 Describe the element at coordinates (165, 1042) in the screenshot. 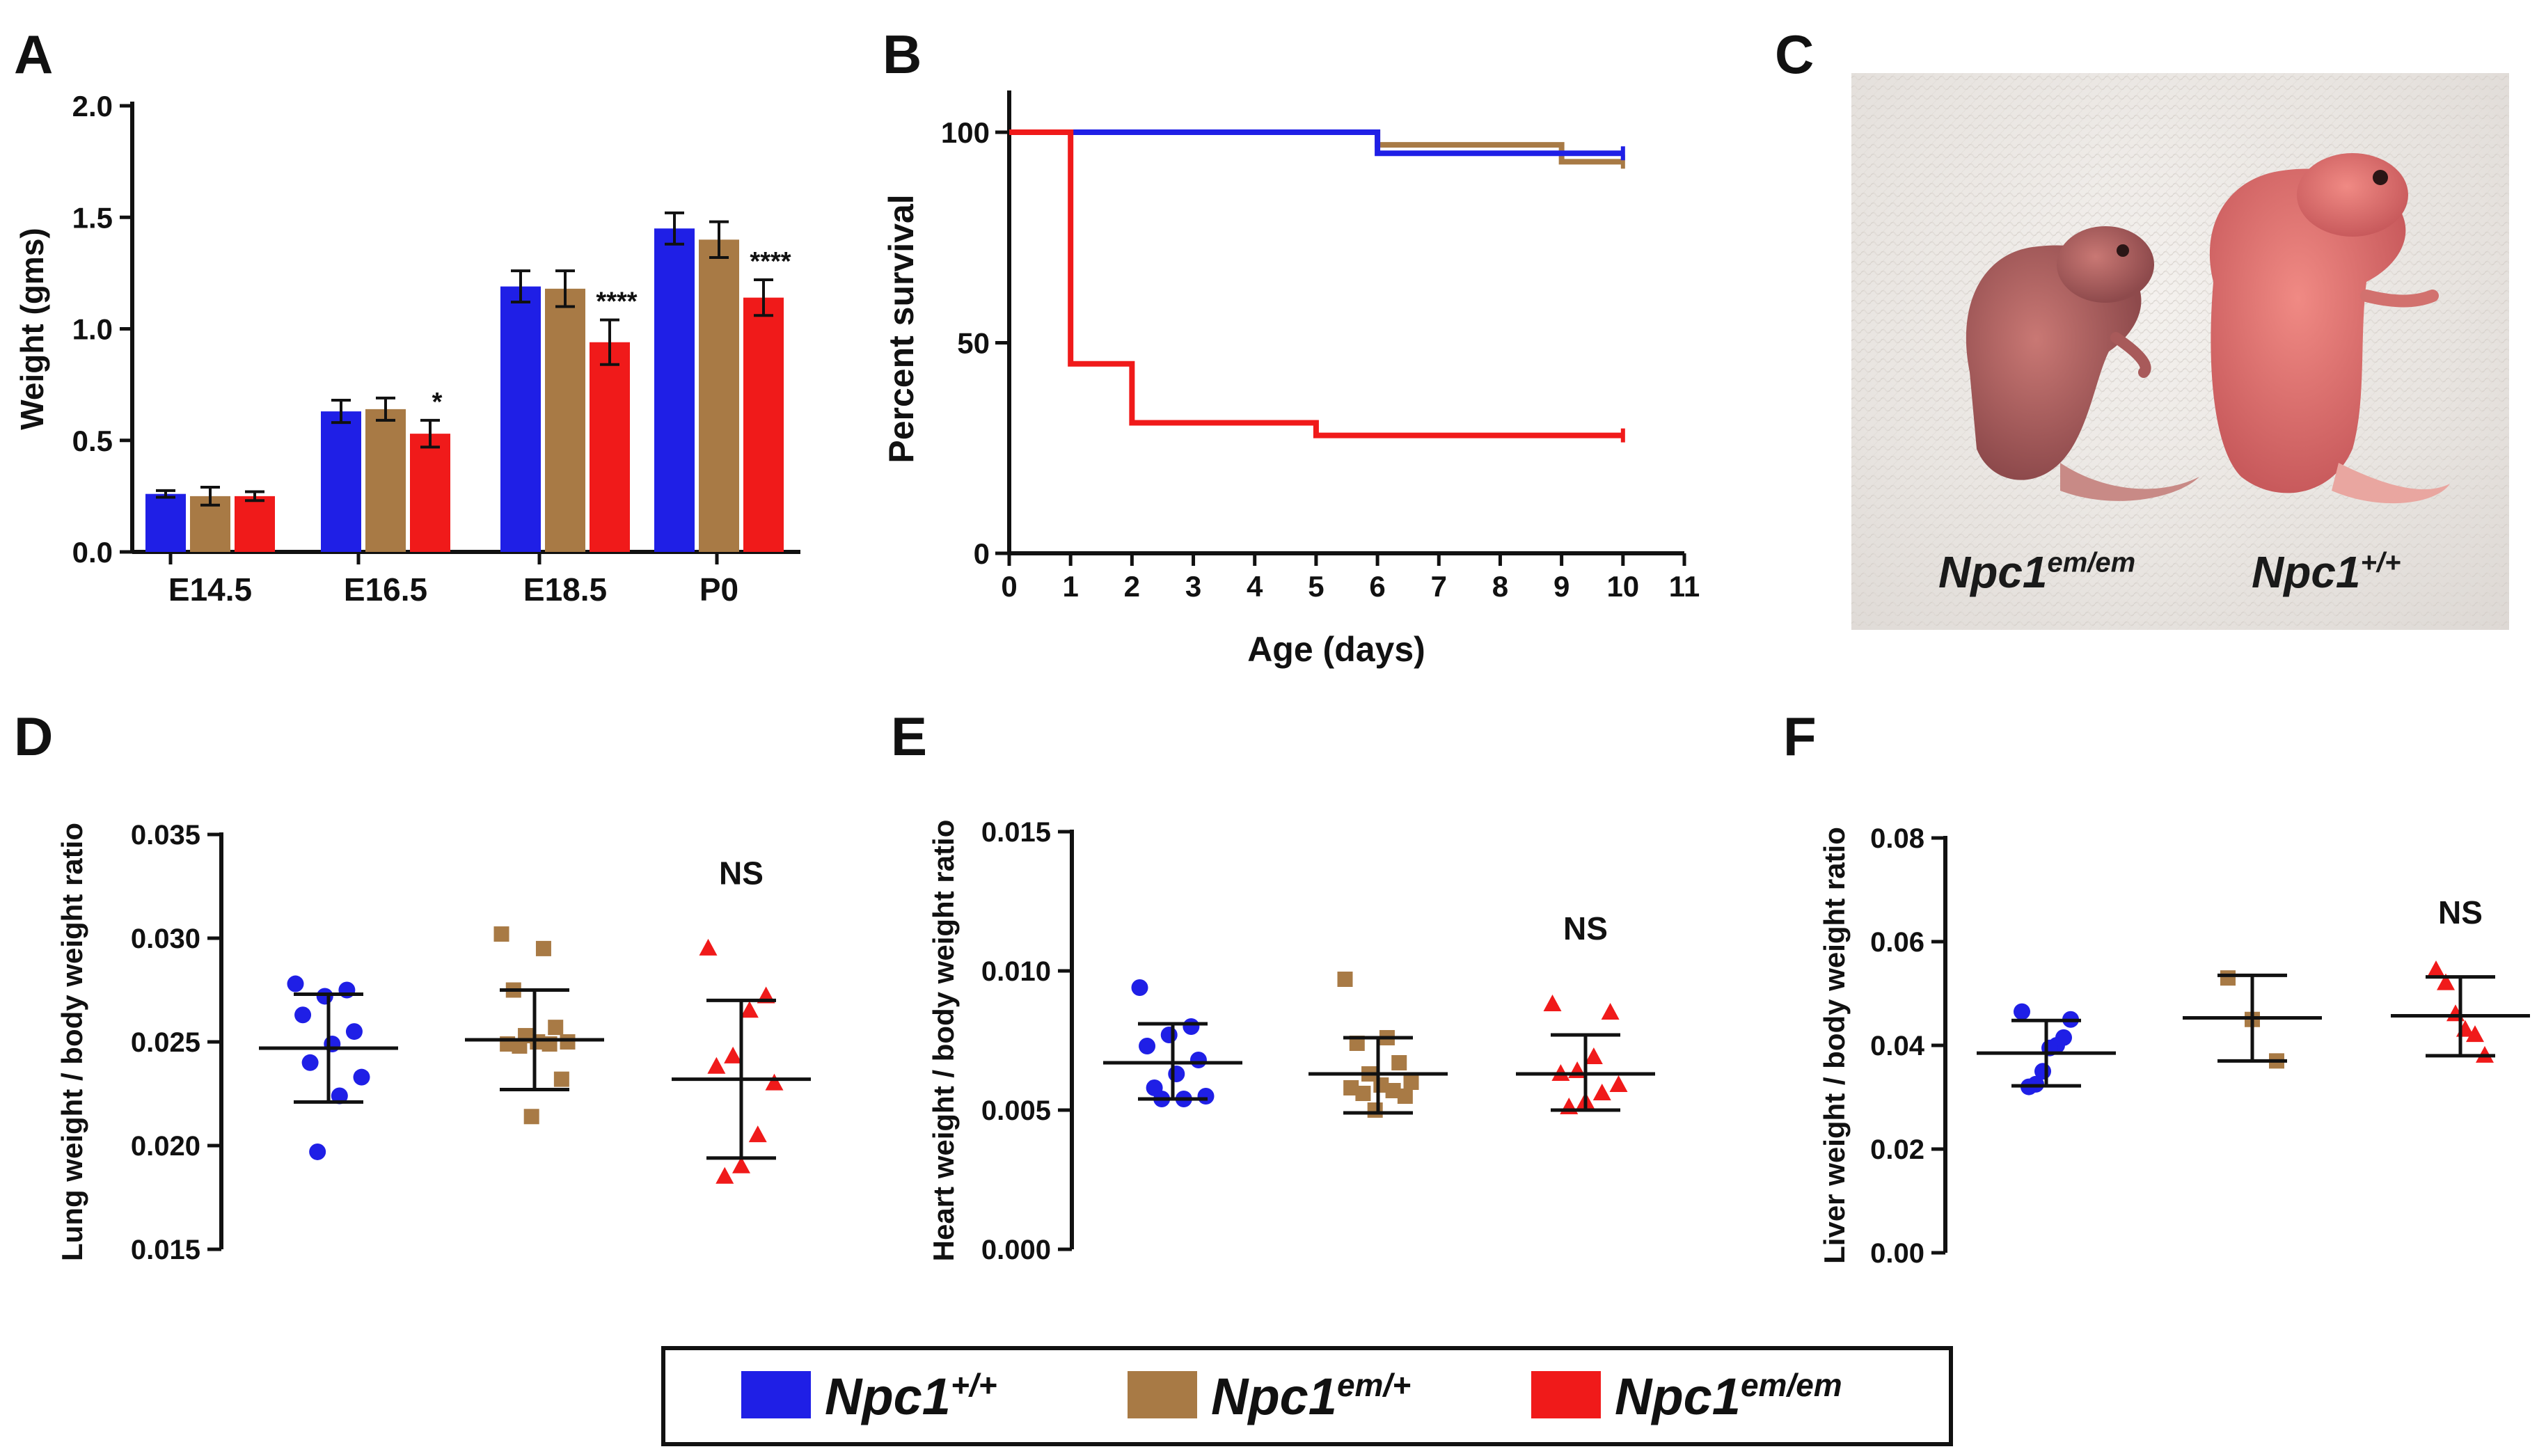

I see `d-ytick-label: 0.025` at that location.